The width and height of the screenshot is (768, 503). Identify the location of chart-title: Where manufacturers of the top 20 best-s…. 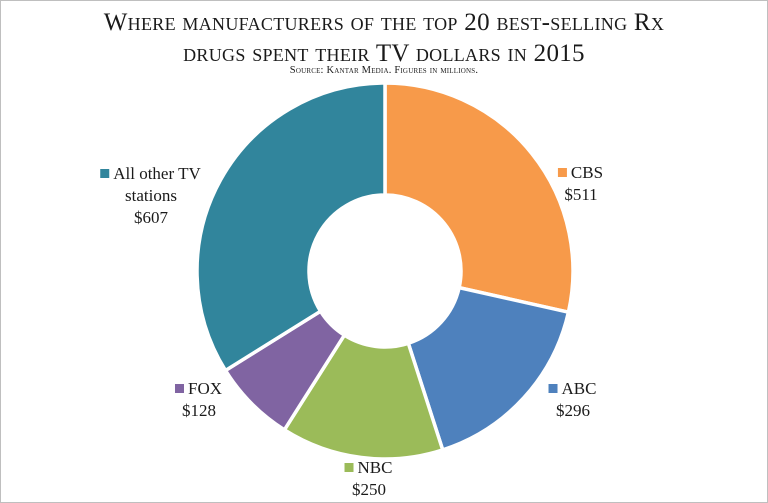
(384, 38).